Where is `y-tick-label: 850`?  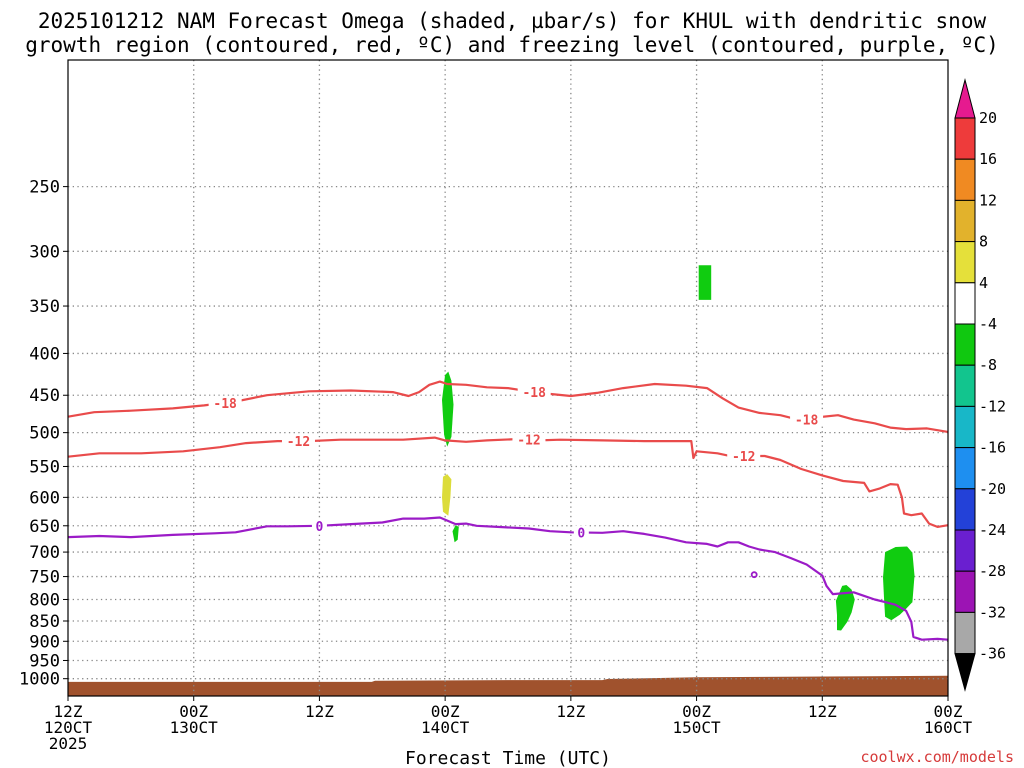
y-tick-label: 850 is located at coordinates (44, 622).